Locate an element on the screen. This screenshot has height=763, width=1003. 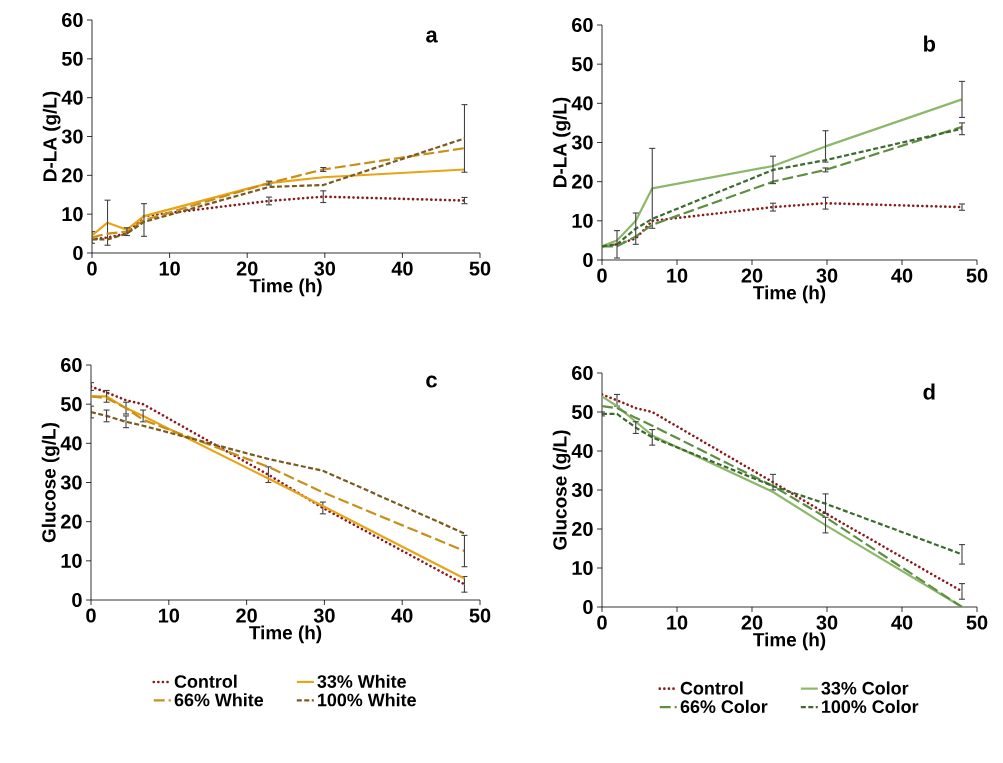
legend-label: 66% Color is located at coordinates (724, 706).